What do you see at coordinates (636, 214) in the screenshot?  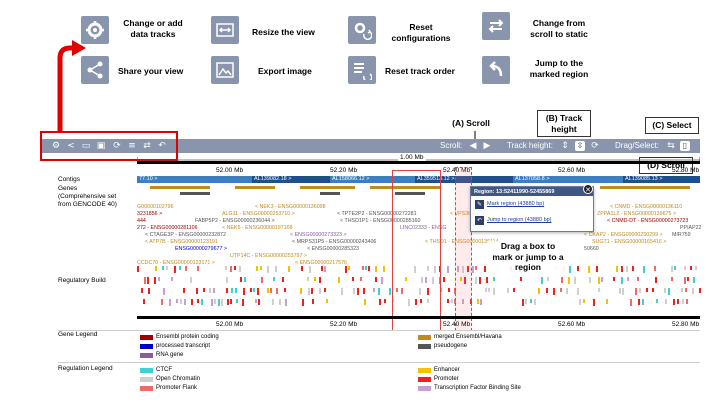 I see `gene-label: ZPPA1L2 - ENSG00000139675 >` at bounding box center [636, 214].